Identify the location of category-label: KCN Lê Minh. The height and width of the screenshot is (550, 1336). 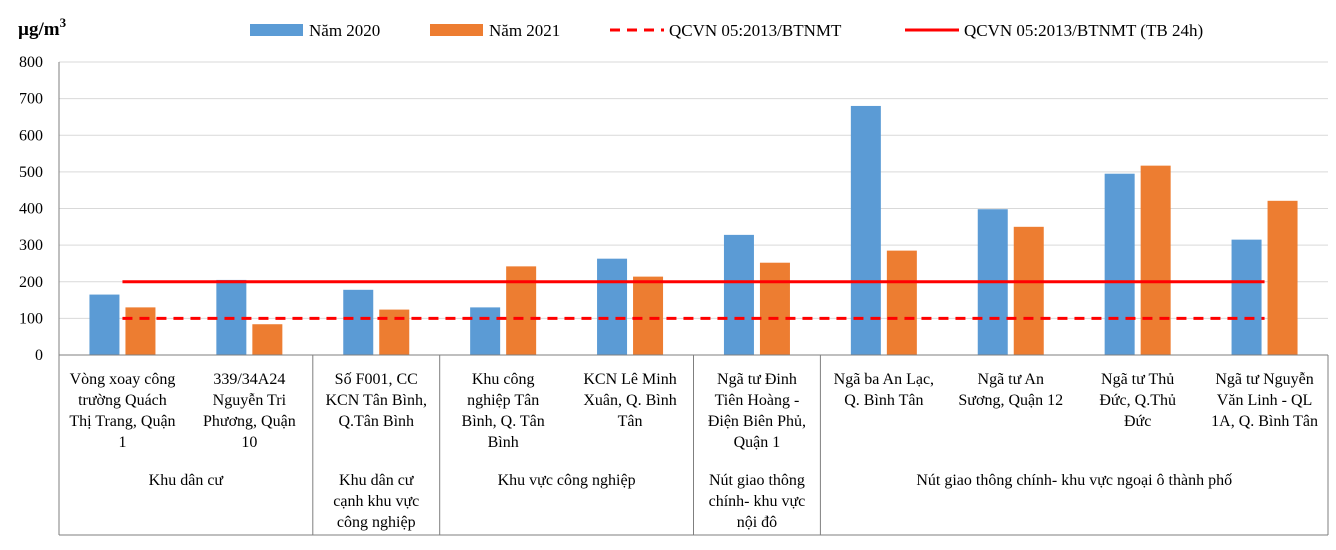
(629, 379).